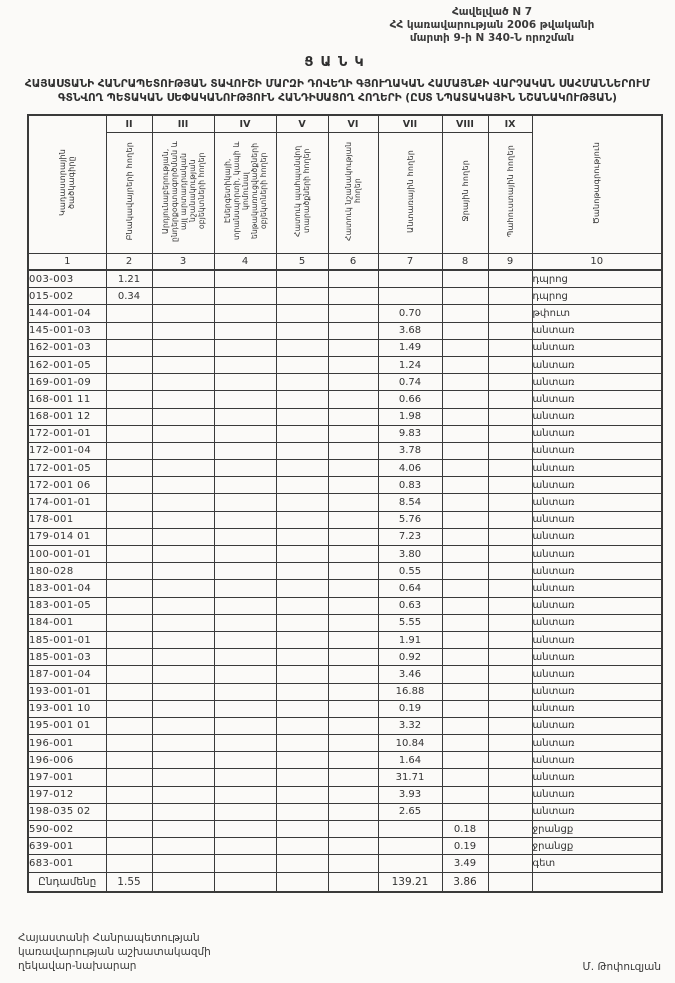 Image resolution: width=675 pixels, height=983 pixels. I want to click on total-energy-transport, so click(245, 882).